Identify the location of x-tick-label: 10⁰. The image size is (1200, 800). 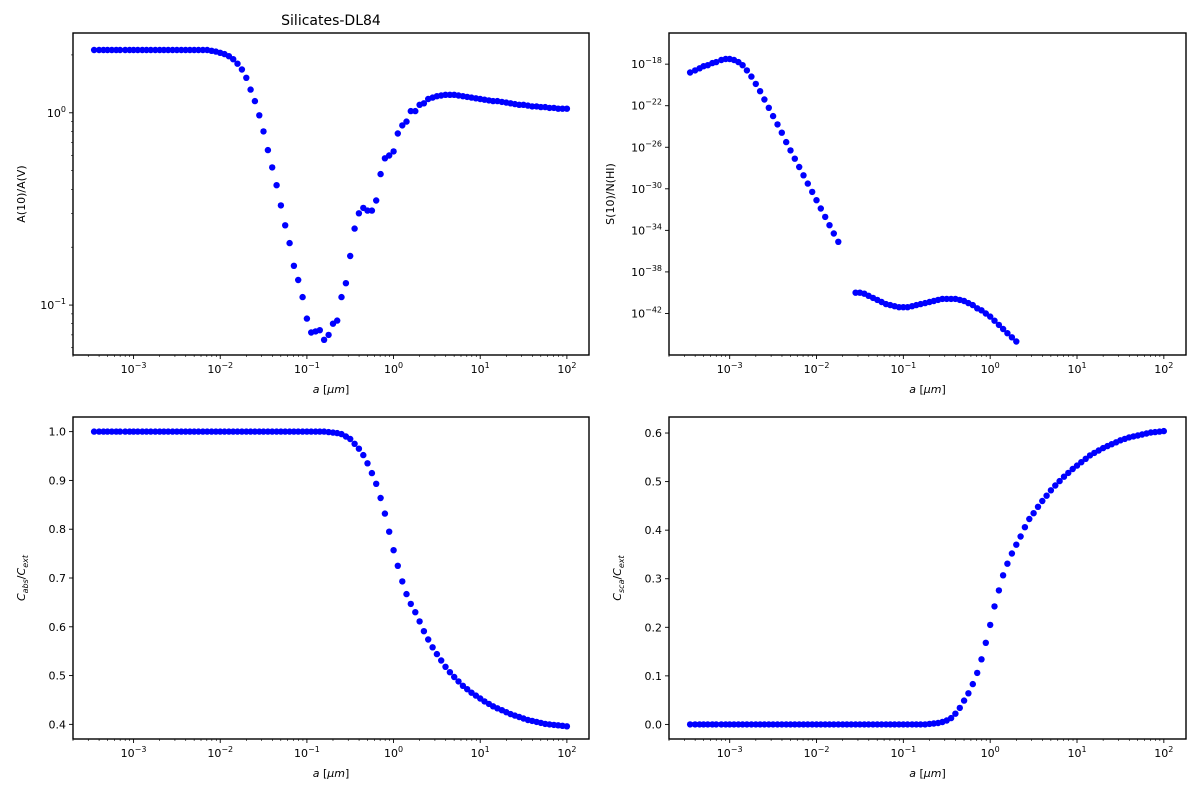
(990, 368).